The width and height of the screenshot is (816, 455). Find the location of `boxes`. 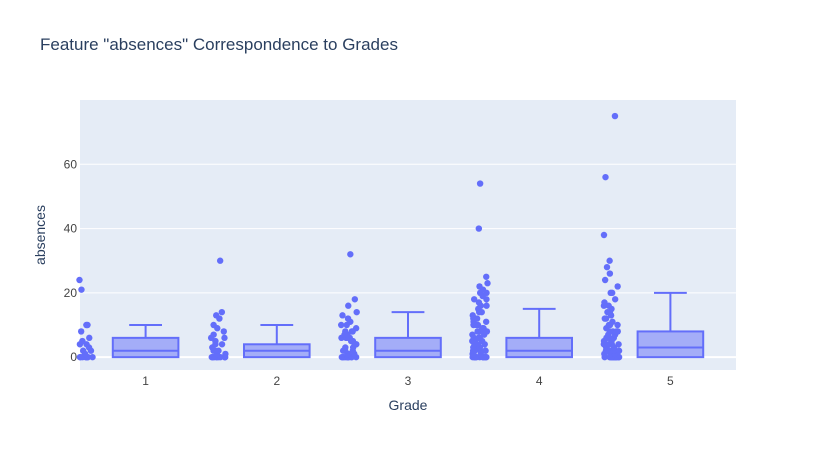

boxes is located at coordinates (408, 325).